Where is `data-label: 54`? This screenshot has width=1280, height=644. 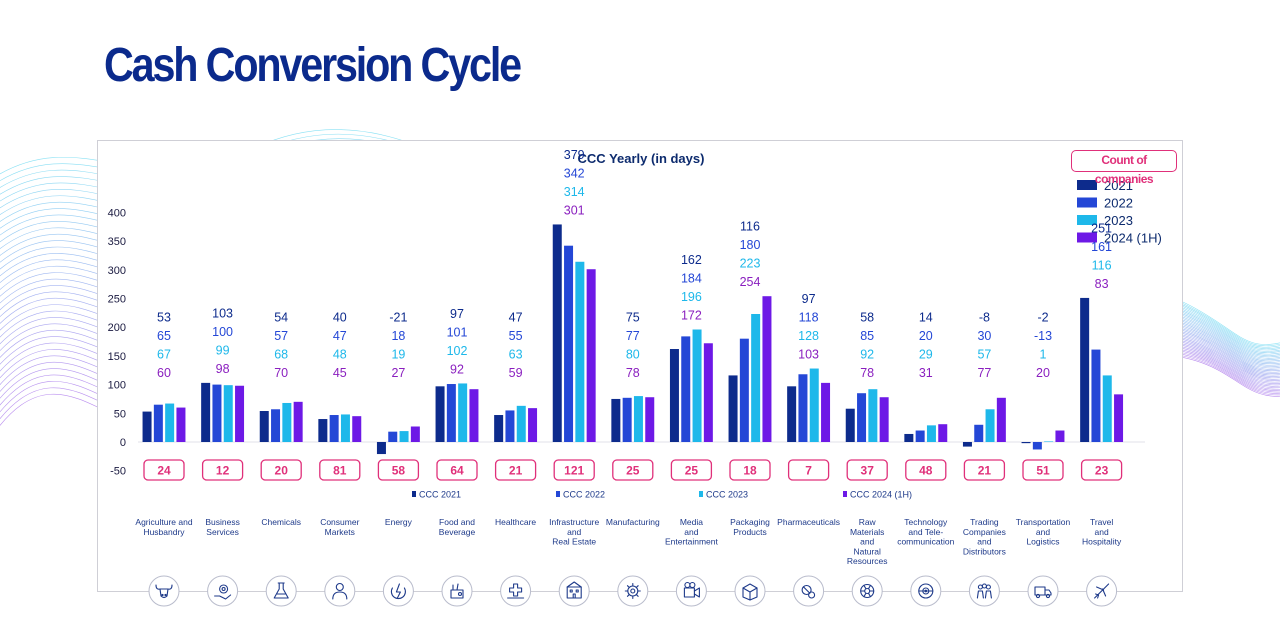 data-label: 54 is located at coordinates (281, 318).